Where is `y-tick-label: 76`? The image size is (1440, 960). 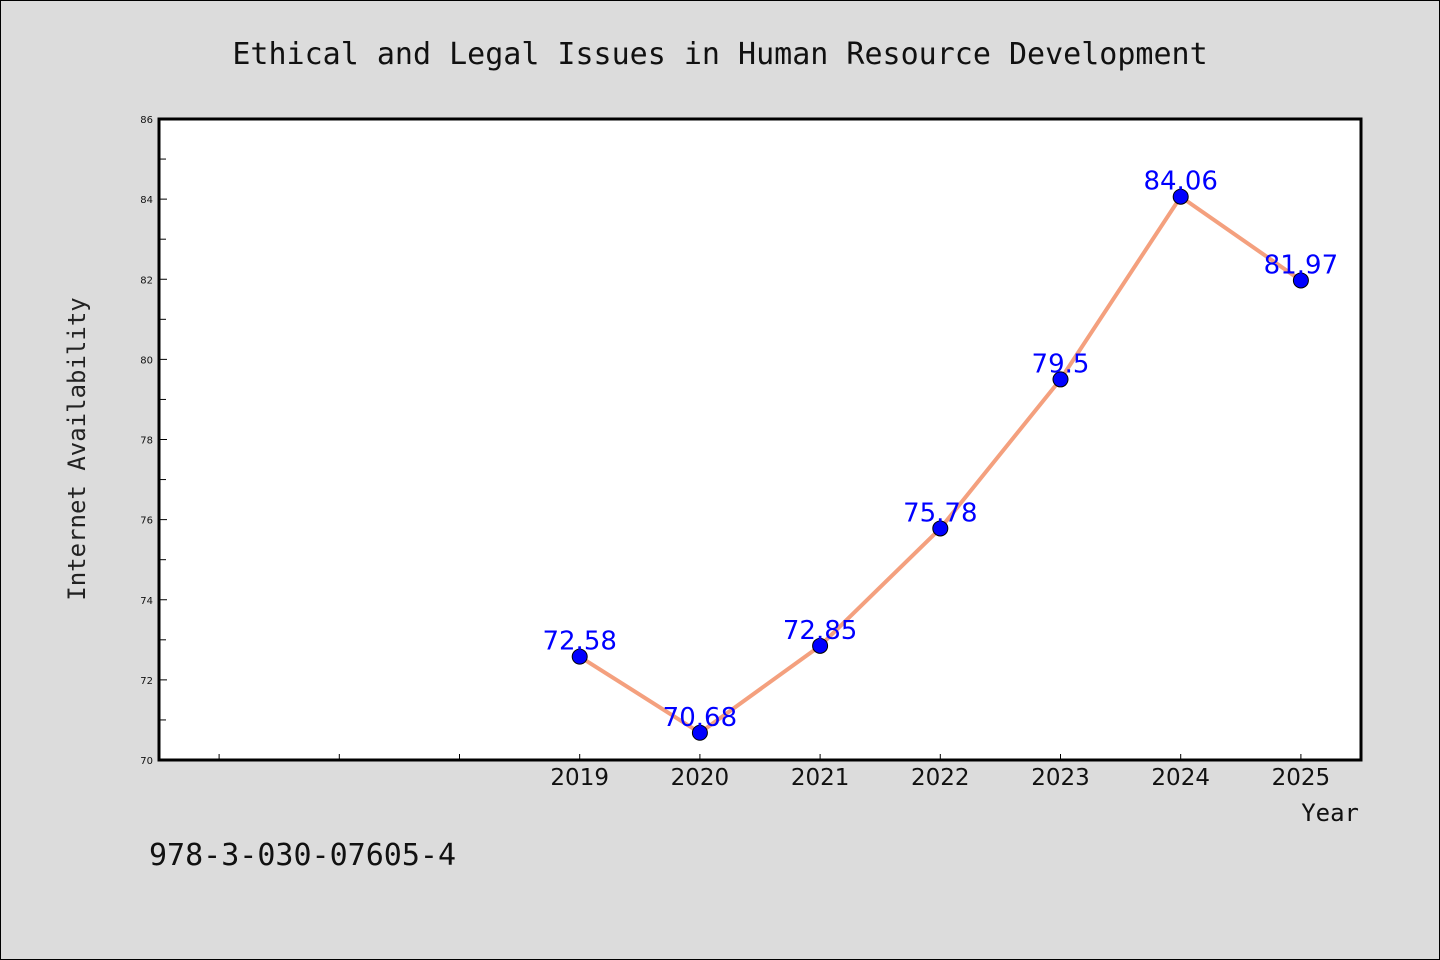
y-tick-label: 76 is located at coordinates (146, 521).